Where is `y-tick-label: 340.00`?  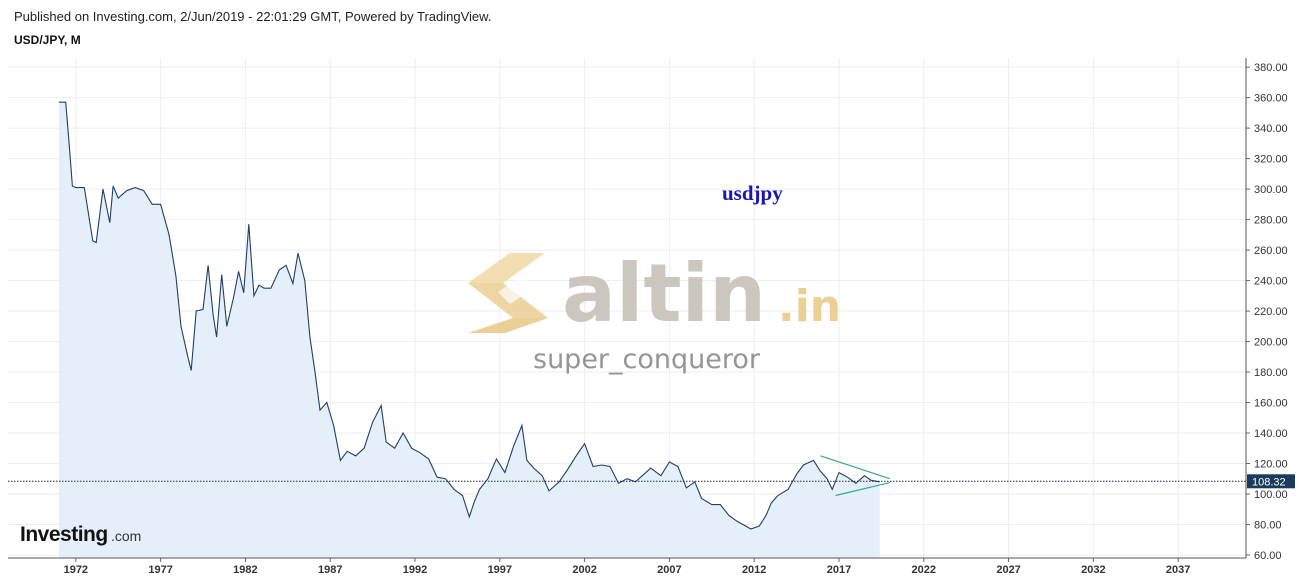
y-tick-label: 340.00 is located at coordinates (1271, 129).